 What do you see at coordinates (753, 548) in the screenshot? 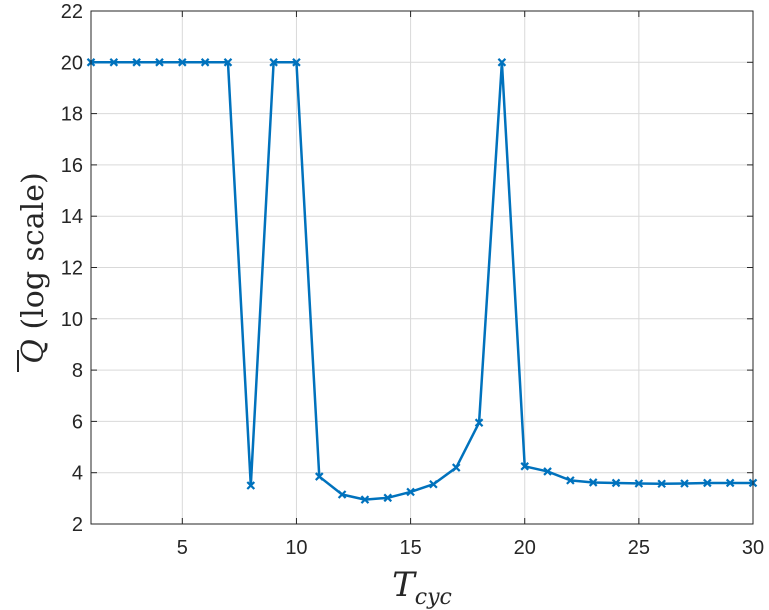
I see `x-tick-label: 30` at bounding box center [753, 548].